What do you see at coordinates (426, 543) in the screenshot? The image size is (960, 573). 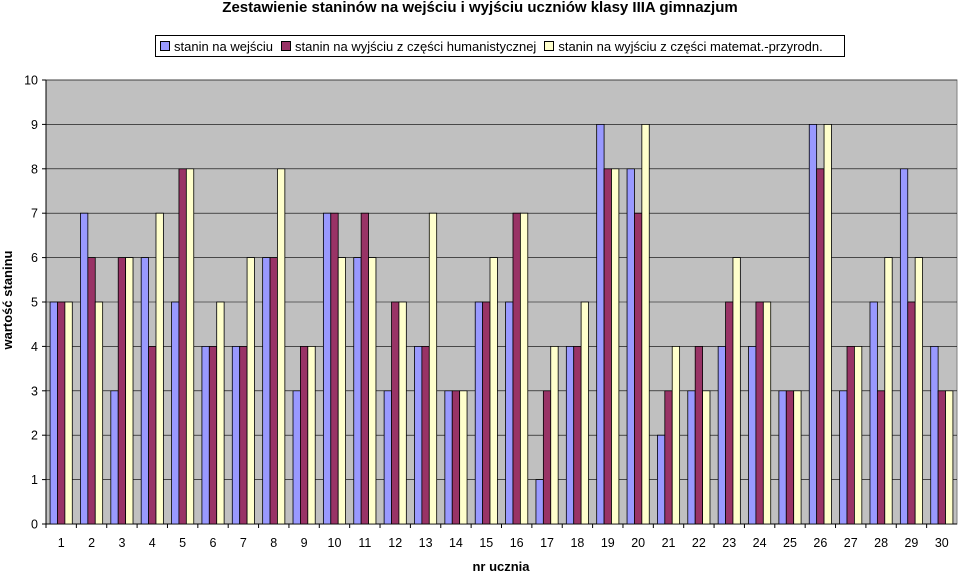 I see `x-tick-label: 13` at bounding box center [426, 543].